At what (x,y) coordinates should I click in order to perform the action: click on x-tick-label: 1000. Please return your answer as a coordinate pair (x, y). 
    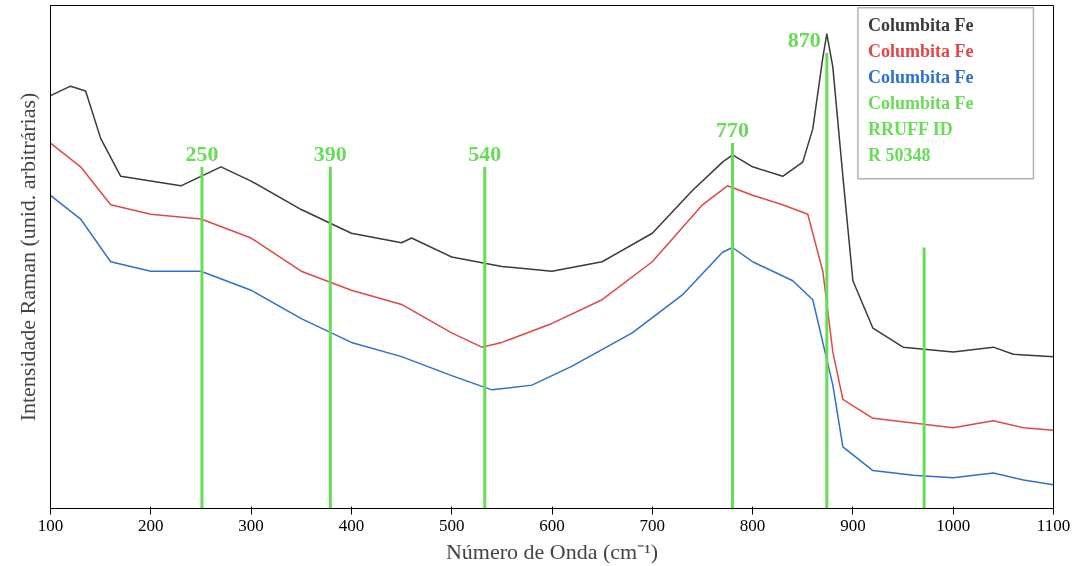
    Looking at the image, I should click on (953, 525).